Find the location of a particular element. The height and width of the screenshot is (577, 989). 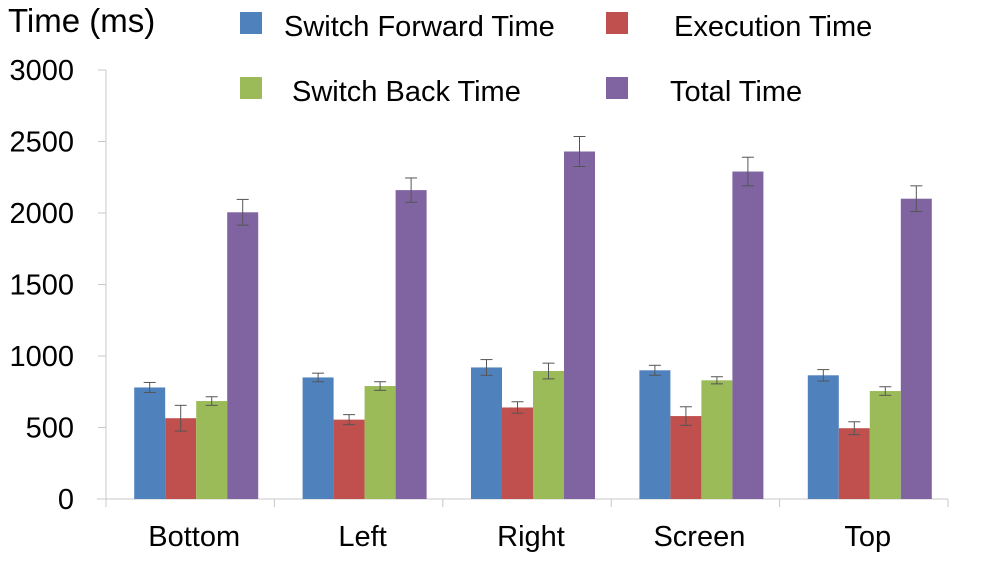

legend-item: Execution Time is located at coordinates (739, 27).